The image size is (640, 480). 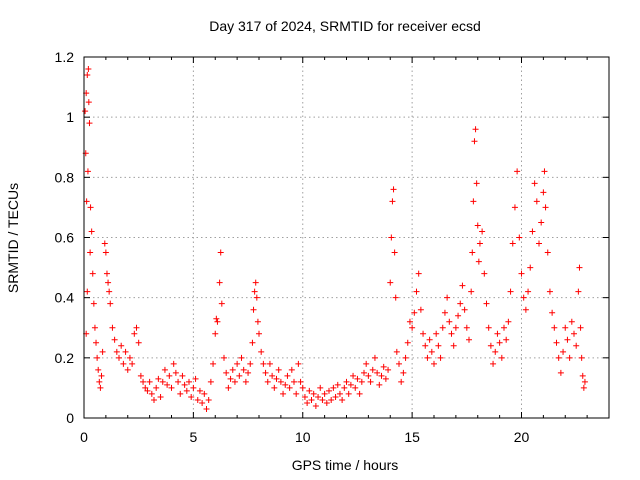 I want to click on y-axis-label: SRMTID / TECUs, so click(x=13, y=238).